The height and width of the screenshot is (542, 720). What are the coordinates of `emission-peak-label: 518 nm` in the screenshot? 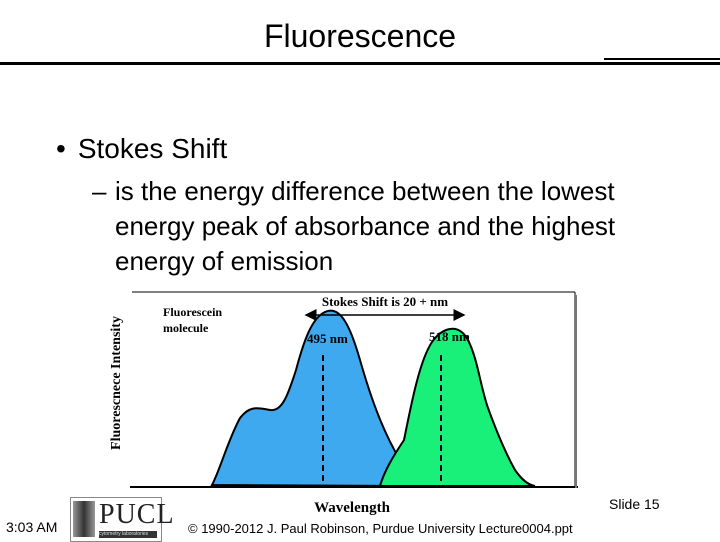 It's located at (449, 336).